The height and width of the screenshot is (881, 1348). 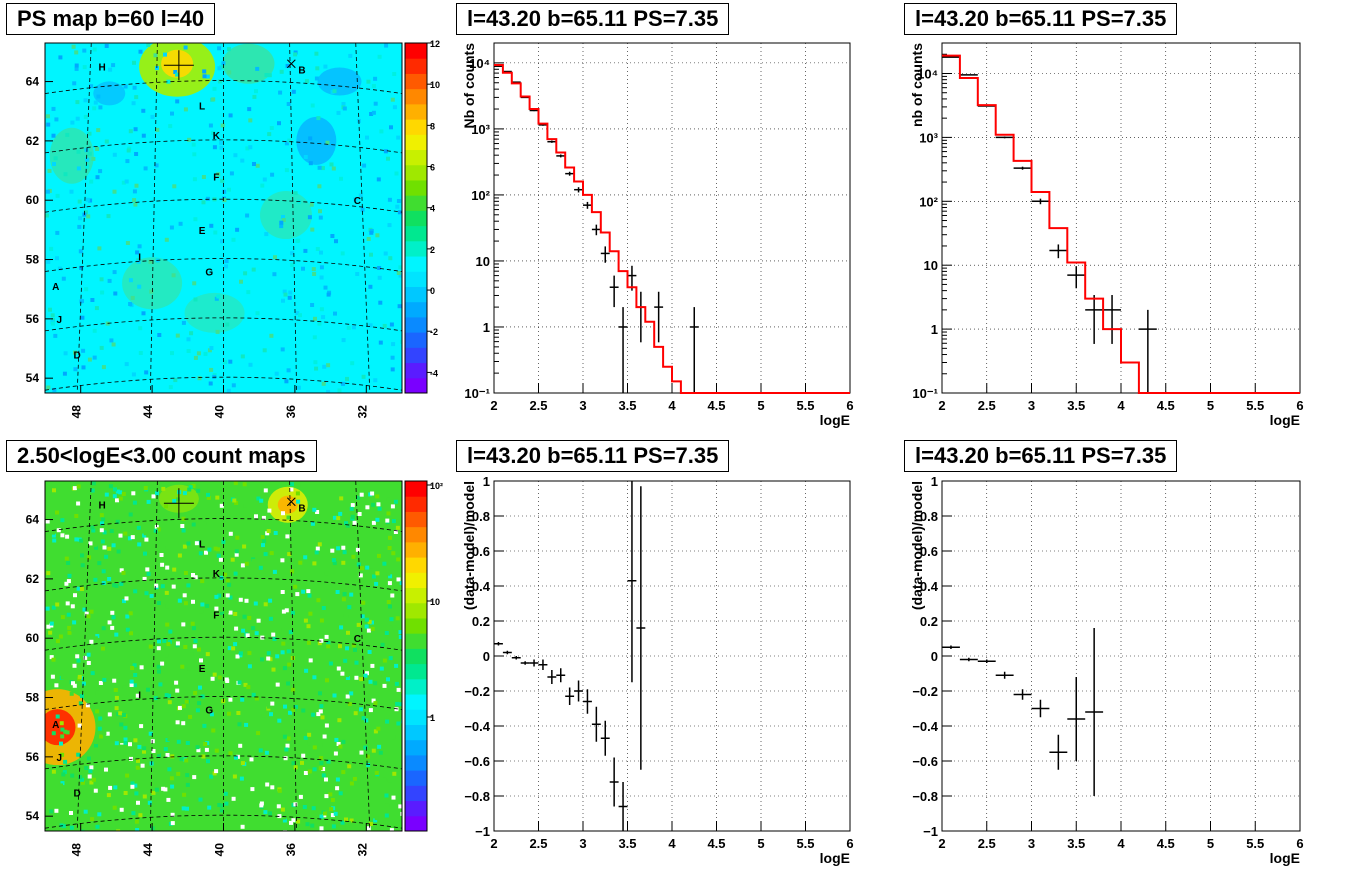 What do you see at coordinates (672, 405) in the screenshot?
I see `x-tick-label: 4` at bounding box center [672, 405].